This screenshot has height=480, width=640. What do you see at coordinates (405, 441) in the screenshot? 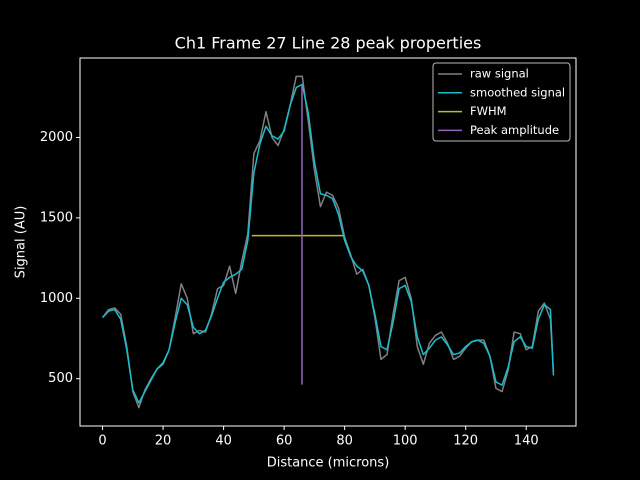
I see `x-tick-label: 100` at bounding box center [405, 441].